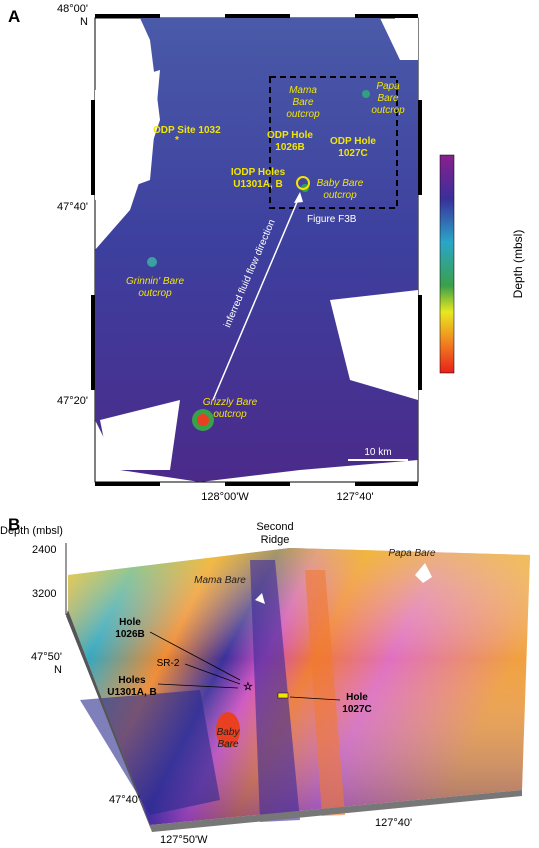 Image resolution: width=539 pixels, height=848 pixels. What do you see at coordinates (388, 86) in the screenshot?
I see `outcrop-label: Papa` at bounding box center [388, 86].